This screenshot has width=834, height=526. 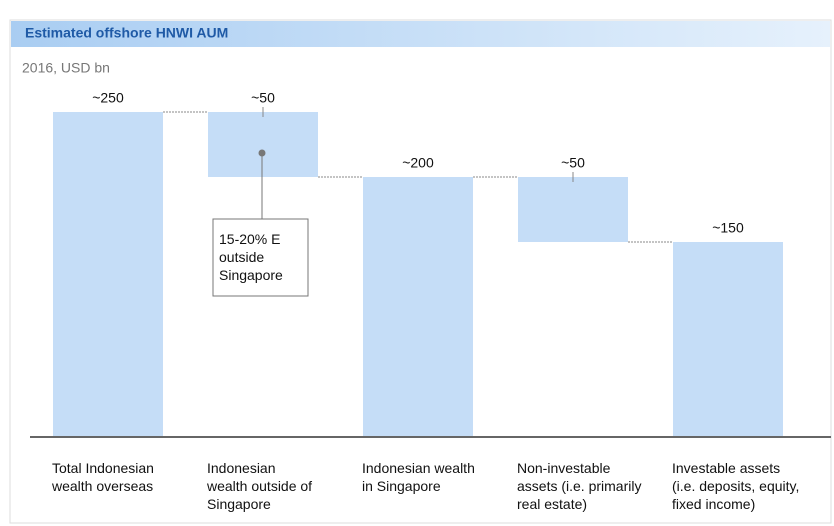 What do you see at coordinates (251, 257) in the screenshot?
I see `annotation: 15-20% E outside Singapore` at bounding box center [251, 257].